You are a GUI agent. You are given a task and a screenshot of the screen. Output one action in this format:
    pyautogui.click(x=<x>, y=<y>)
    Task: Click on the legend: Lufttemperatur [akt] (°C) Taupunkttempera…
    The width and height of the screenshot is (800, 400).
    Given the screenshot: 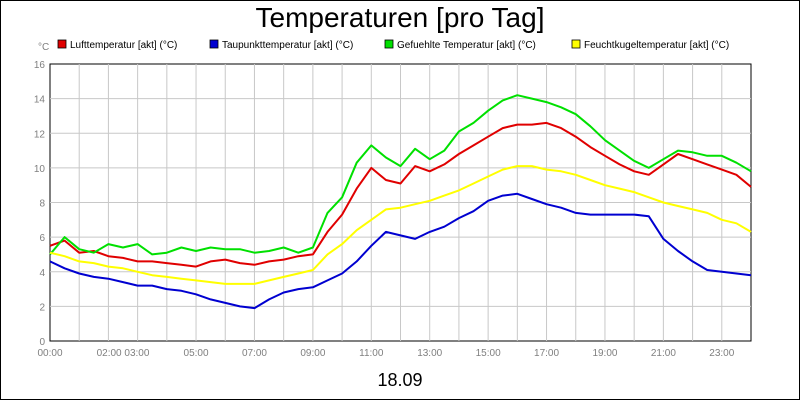 What is the action you would take?
    pyautogui.click(x=393, y=45)
    